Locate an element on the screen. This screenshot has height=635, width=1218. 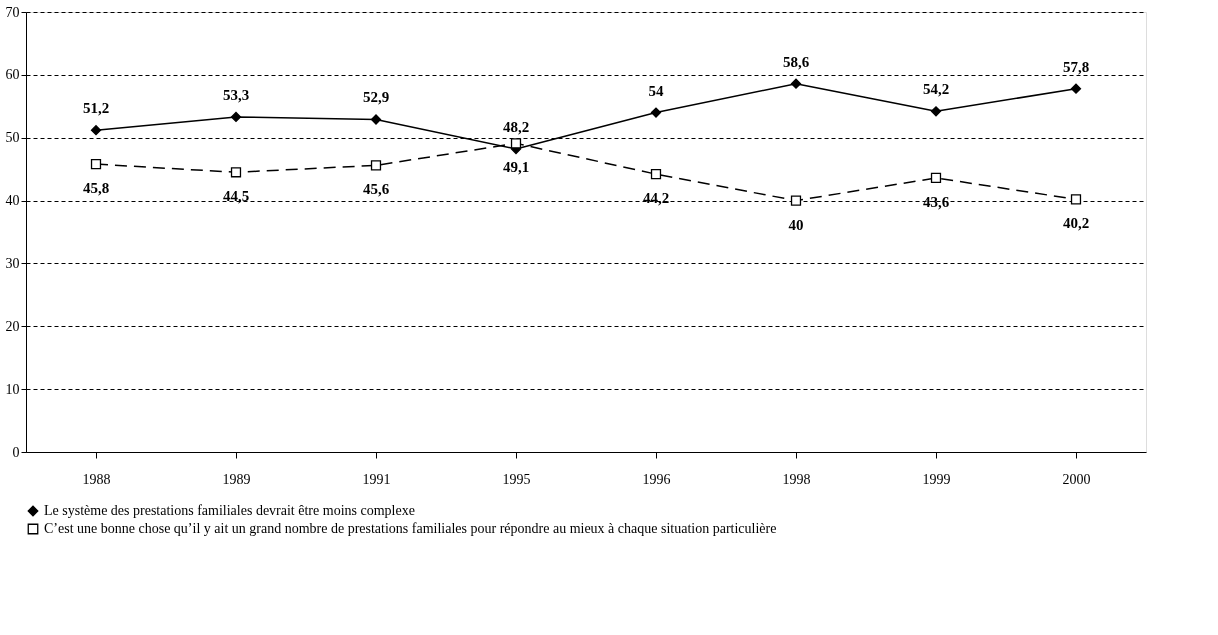
x-tick-label: 1996 is located at coordinates (656, 479).